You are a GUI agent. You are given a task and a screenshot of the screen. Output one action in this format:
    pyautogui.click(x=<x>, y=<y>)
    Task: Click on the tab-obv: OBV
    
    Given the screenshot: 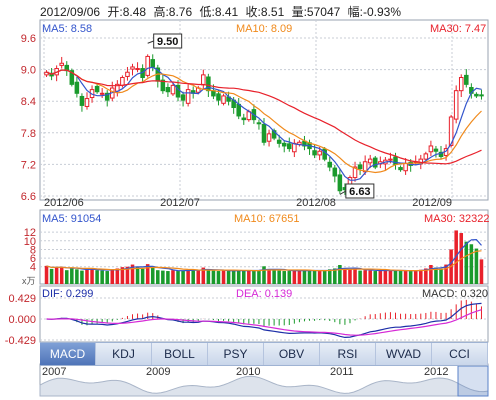 What is the action you would take?
    pyautogui.click(x=292, y=354)
    